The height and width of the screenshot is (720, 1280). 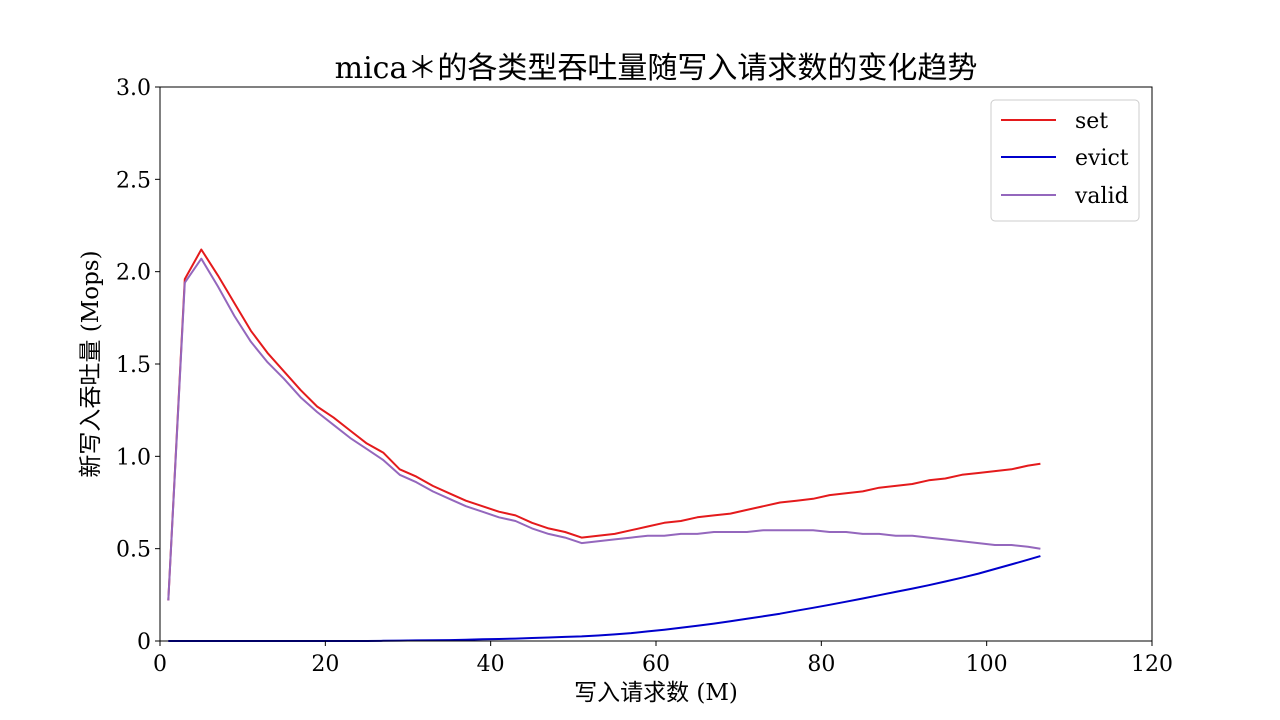 I want to click on y-axis: 0 0.5 1.0 1.5 2.0 2.5 3.0, so click(x=138, y=365).